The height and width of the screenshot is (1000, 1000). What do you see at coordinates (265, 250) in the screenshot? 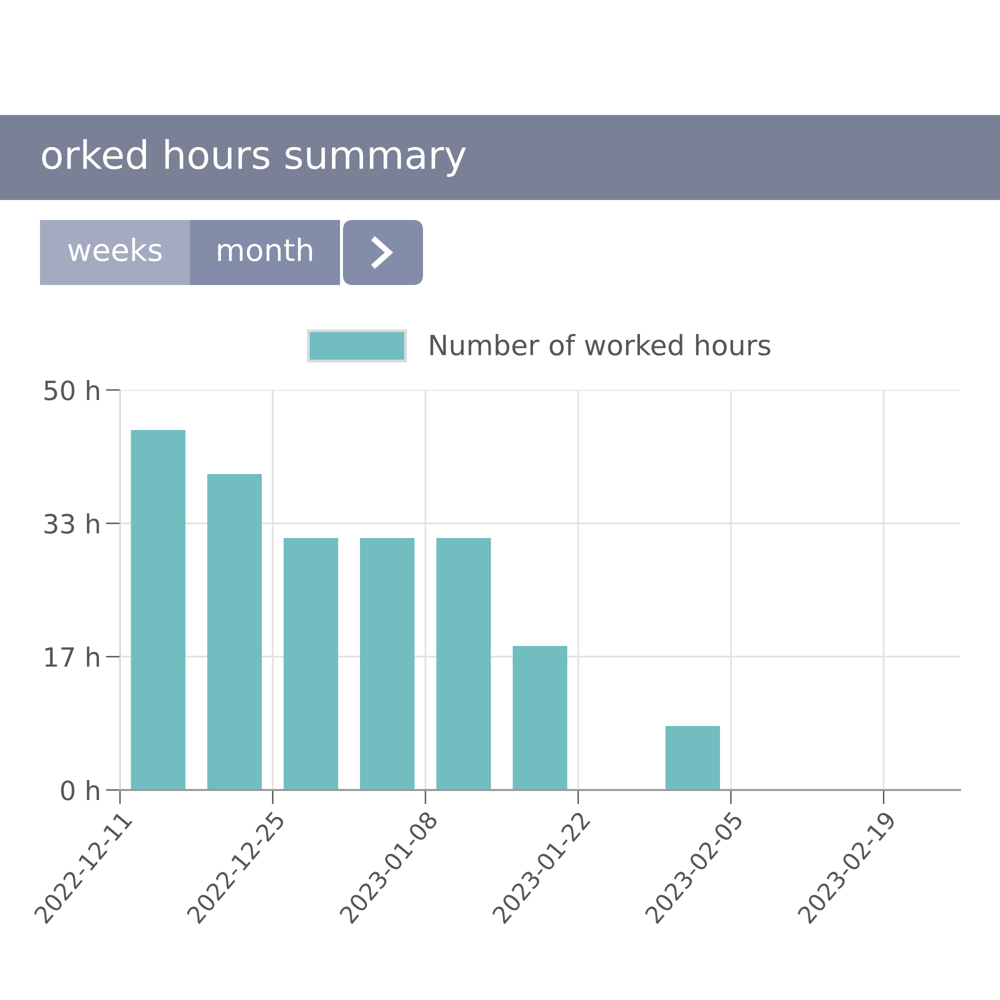
I see `text: month` at bounding box center [265, 250].